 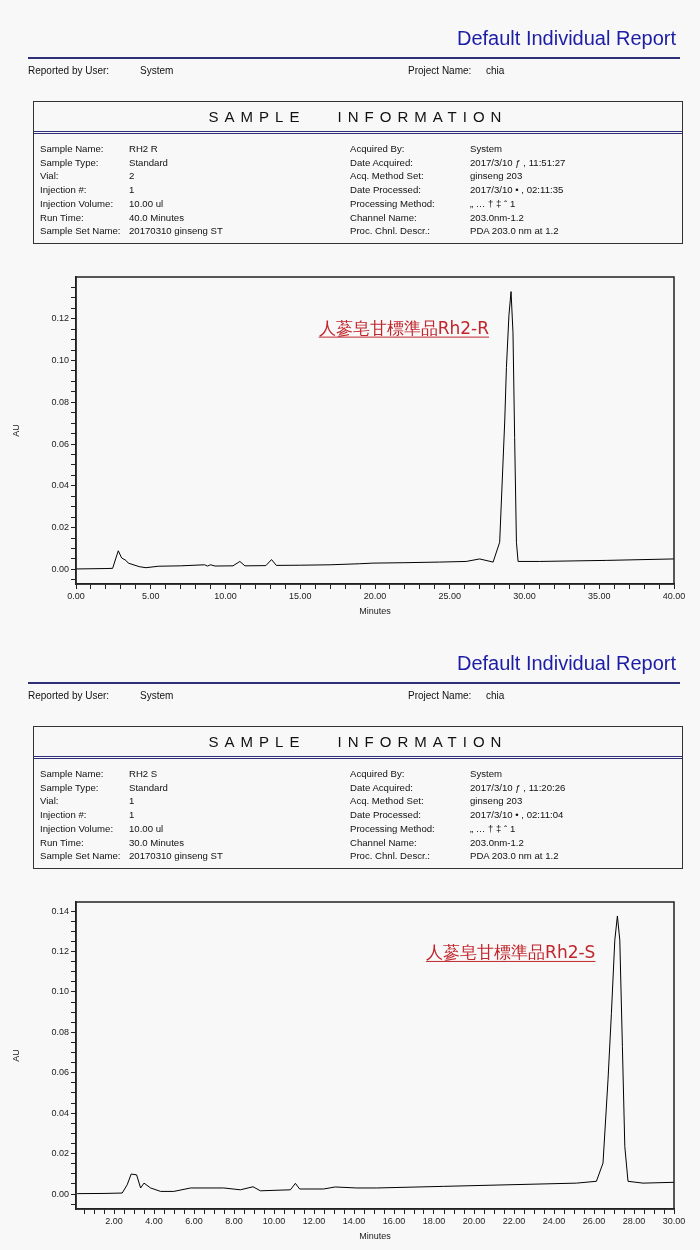 What do you see at coordinates (493, 828) in the screenshot?
I see `text: „ … † ‡ ˆ 1` at bounding box center [493, 828].